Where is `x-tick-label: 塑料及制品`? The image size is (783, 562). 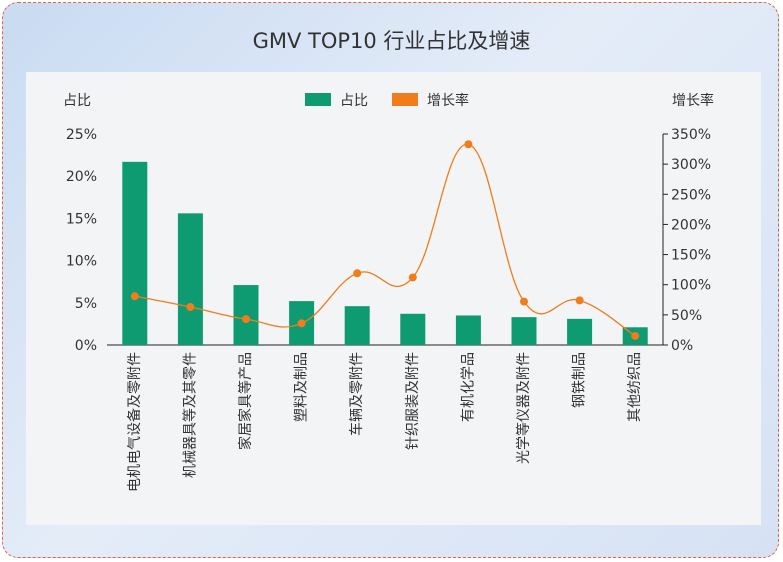 x-tick-label: 塑料及制品 is located at coordinates (302, 387).